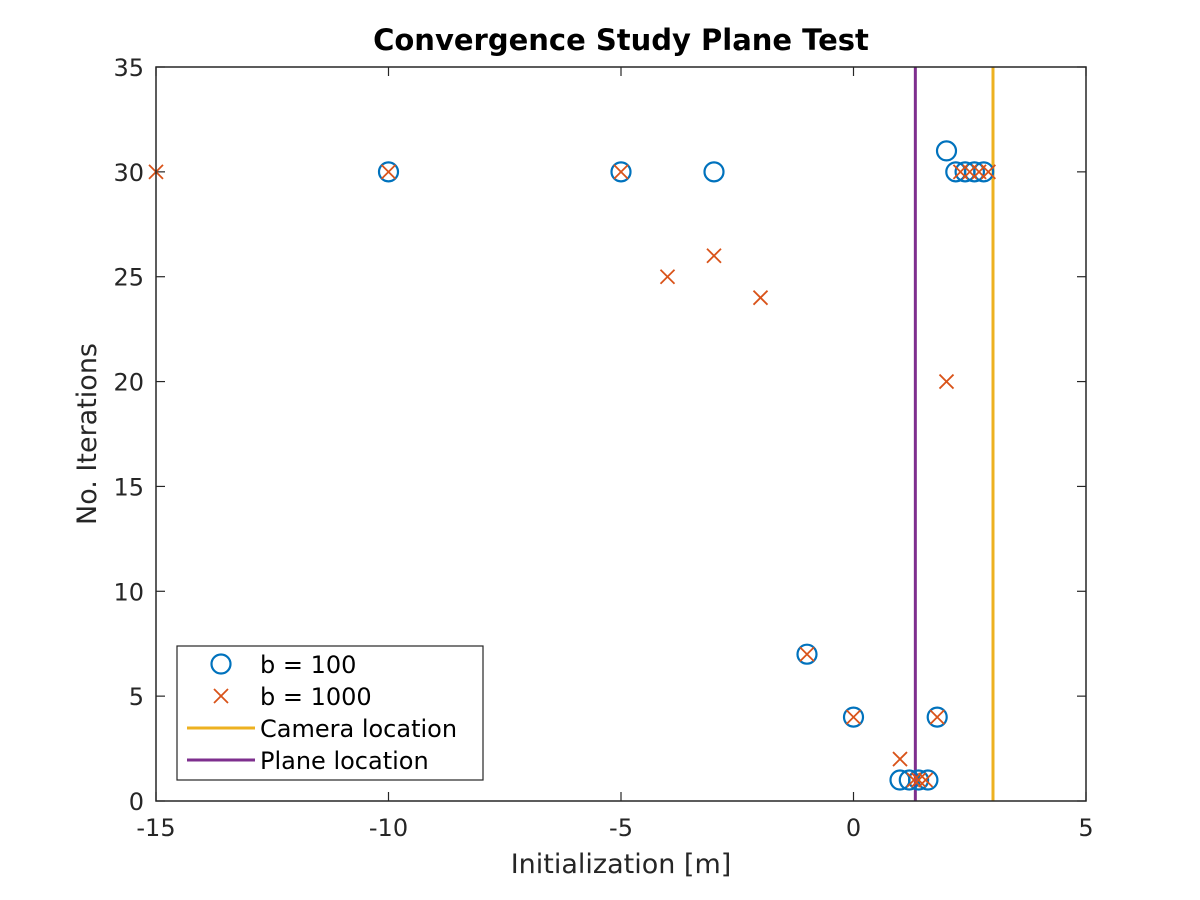 The height and width of the screenshot is (900, 1200). I want to click on y-tick-label: 5, so click(136, 697).